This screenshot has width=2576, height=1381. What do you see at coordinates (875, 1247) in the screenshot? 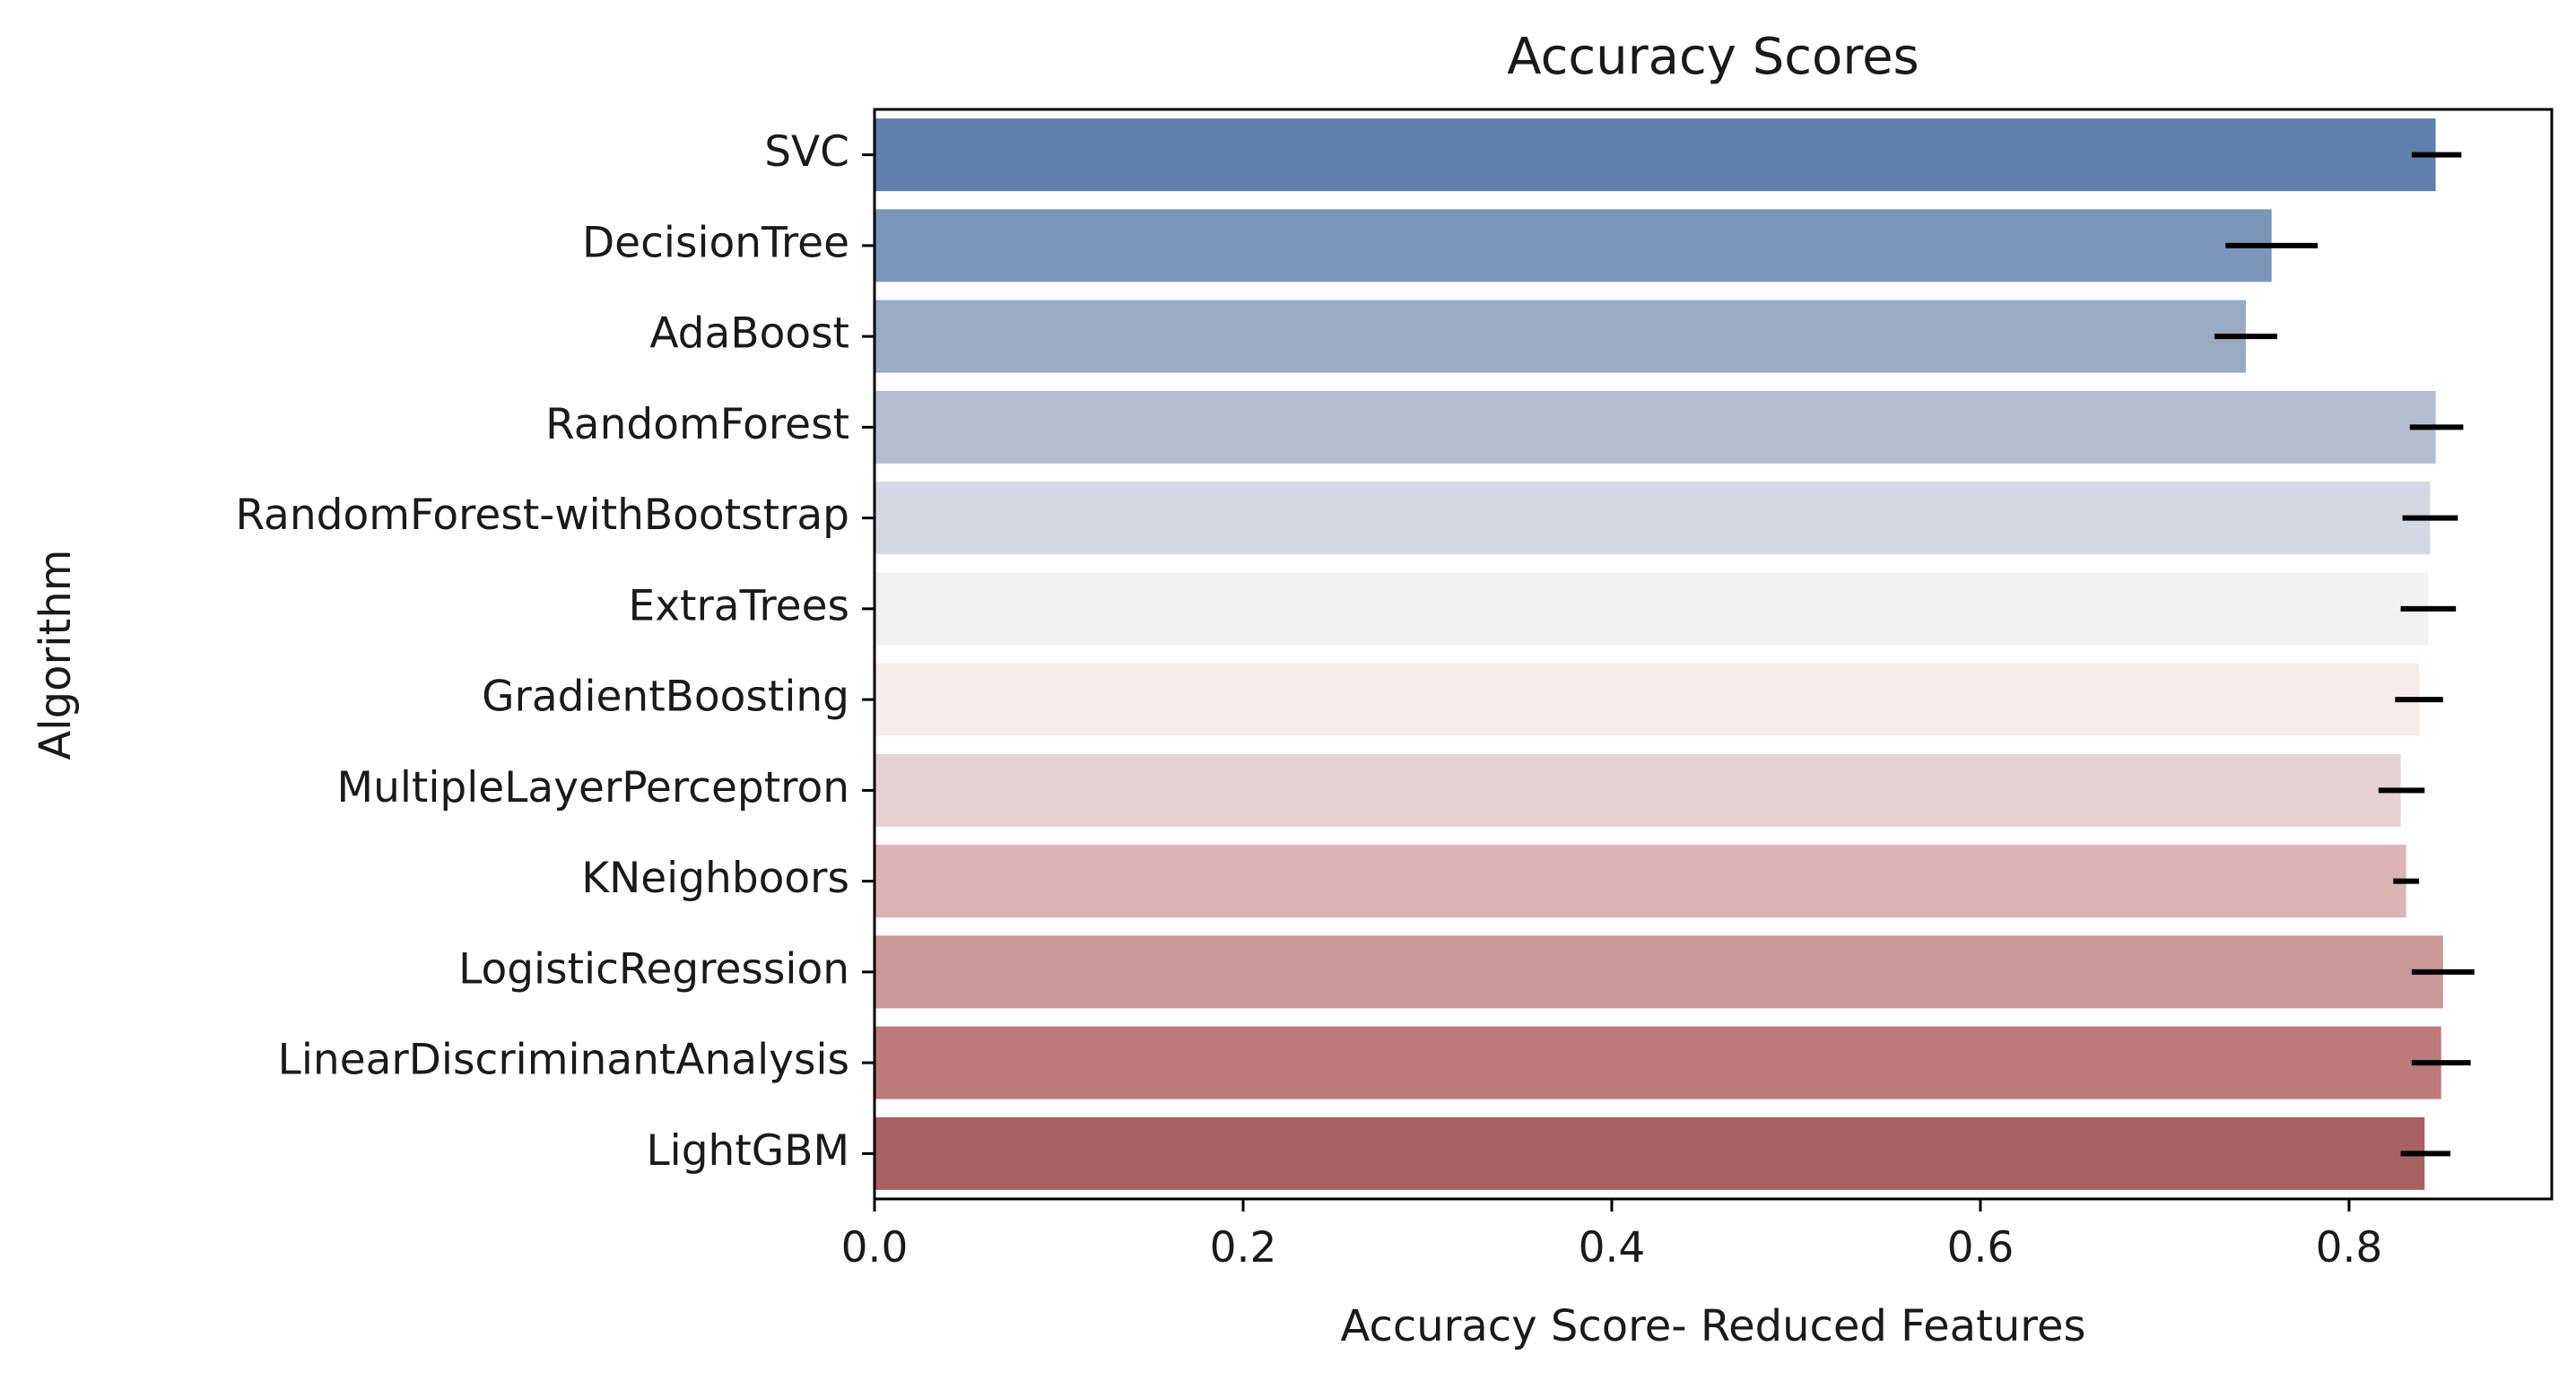
I see `x-tick-label: 0.0` at bounding box center [875, 1247].